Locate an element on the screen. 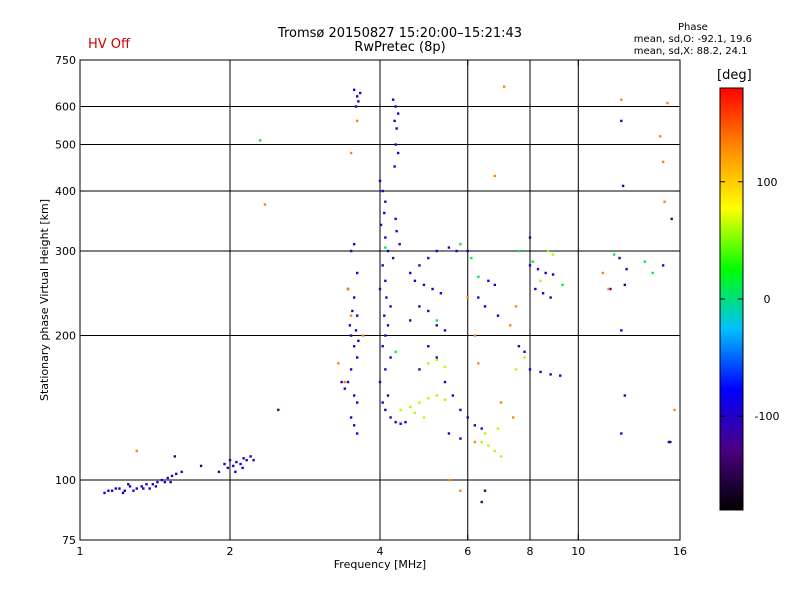  data-point-o-trace-3.6-13 is located at coordinates (357, 357).